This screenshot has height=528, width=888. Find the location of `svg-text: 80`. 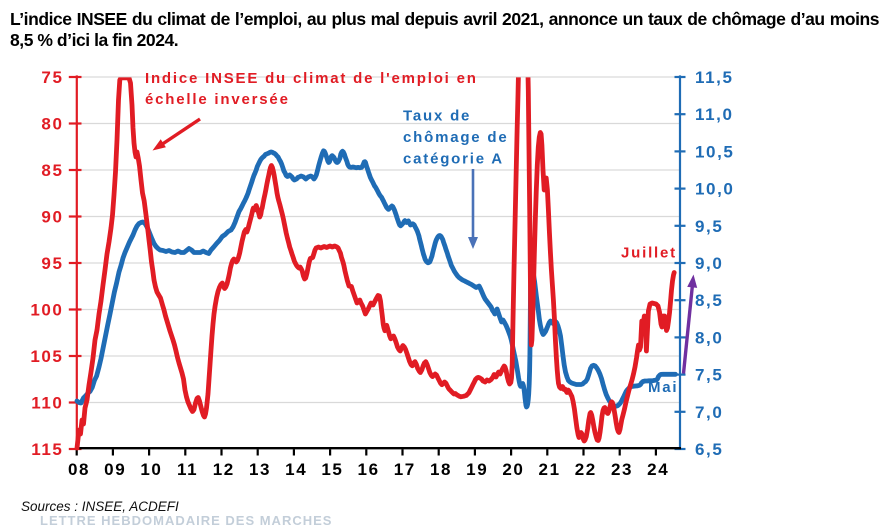

svg-text: 80 is located at coordinates (52, 124).